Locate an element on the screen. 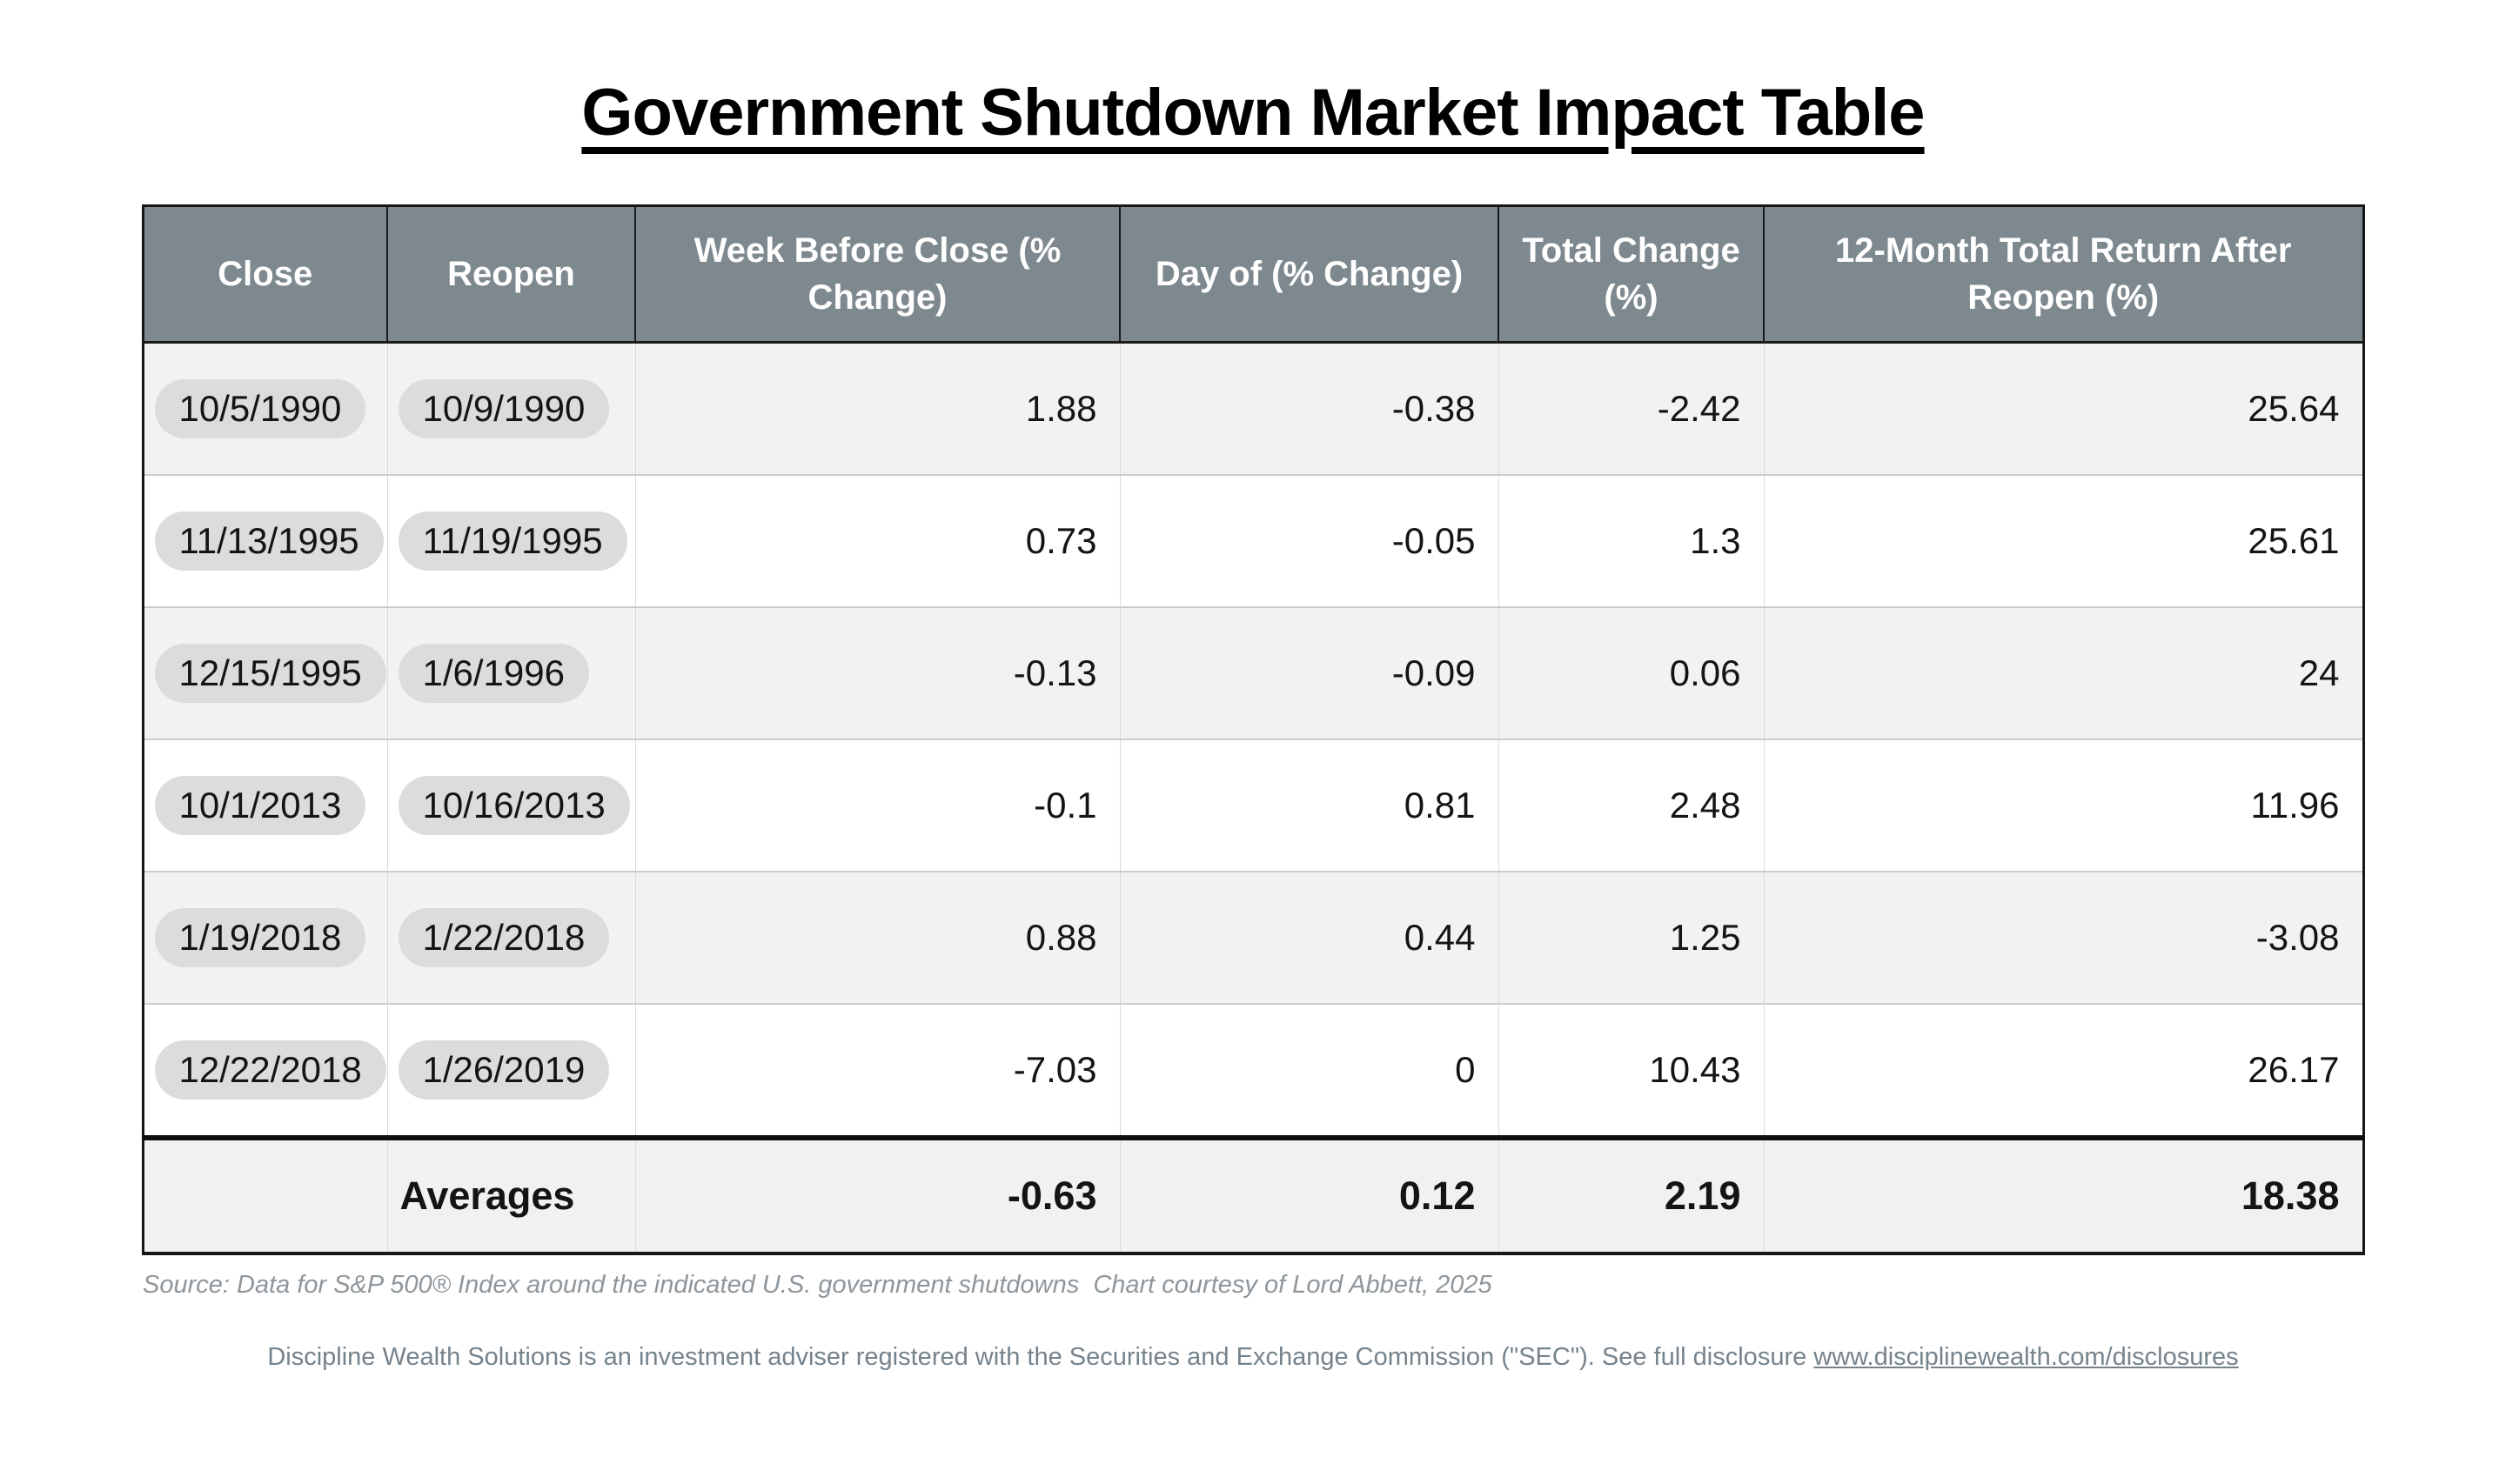 The width and height of the screenshot is (2506, 1484). averages-row: Averages -0.63 0.12 2.19 18.38 is located at coordinates (1253, 1194).